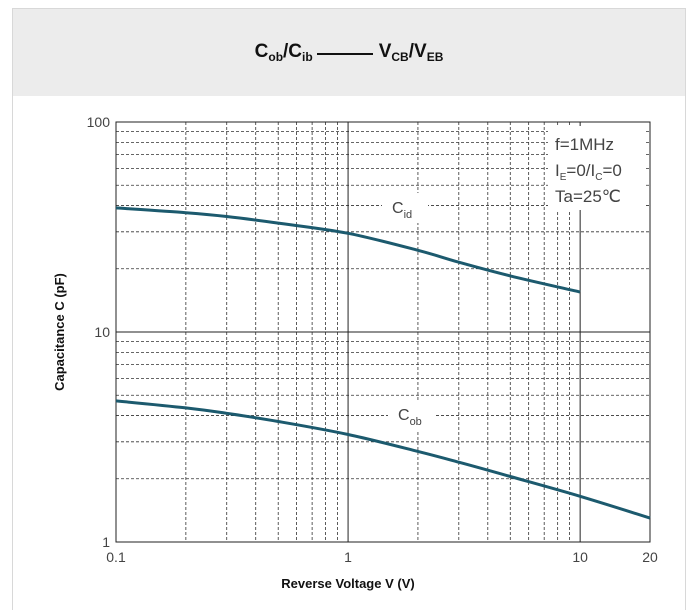 This screenshot has width=700, height=610. What do you see at coordinates (580, 557) in the screenshot?
I see `x-tick-label: 10` at bounding box center [580, 557].